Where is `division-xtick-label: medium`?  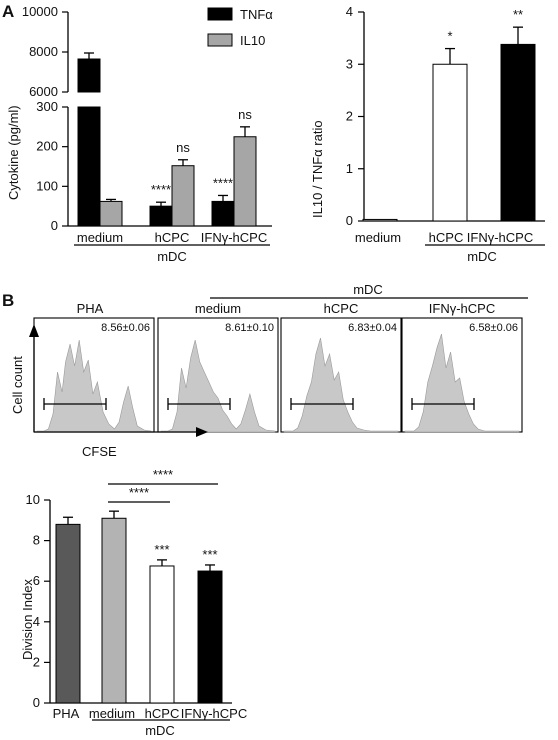
division-xtick-label: medium is located at coordinates (112, 713).